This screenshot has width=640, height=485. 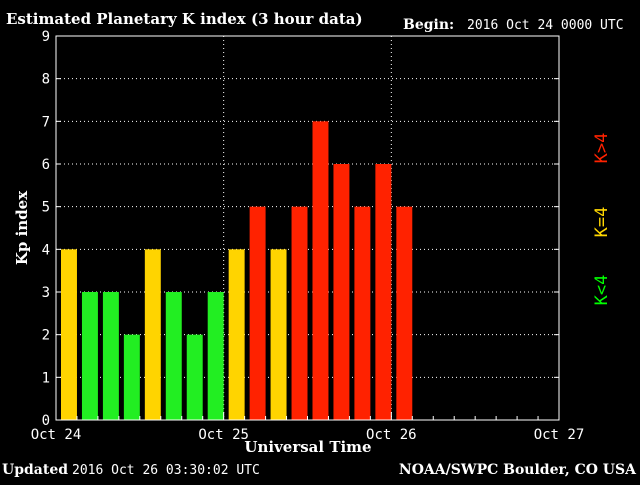 What do you see at coordinates (46, 229) in the screenshot?
I see `y-tick-labels: 0 1 2 3 4 5 6 7 8 9` at bounding box center [46, 229].